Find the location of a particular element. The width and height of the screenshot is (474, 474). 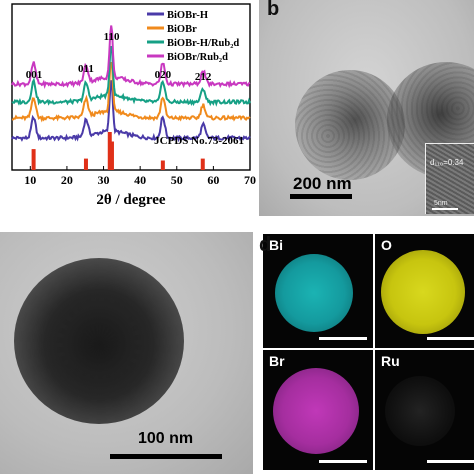

x-tick-label: 60 is located at coordinates (213, 180).